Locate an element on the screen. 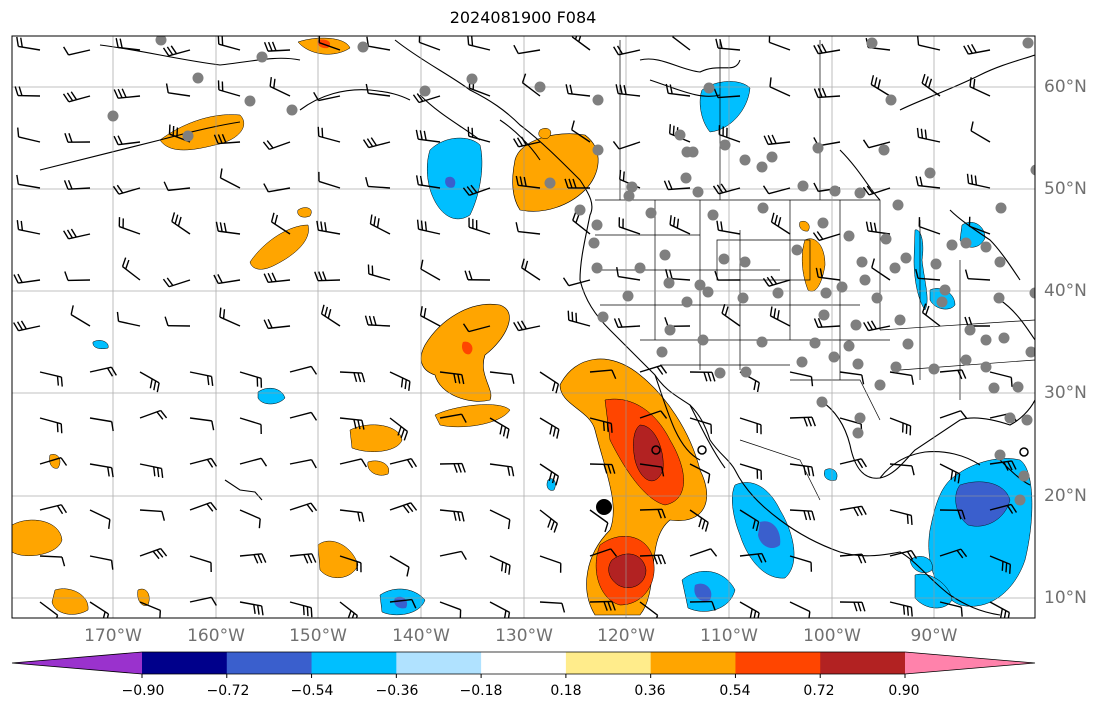  map-title: 2024081900 F084 is located at coordinates (523, 17).